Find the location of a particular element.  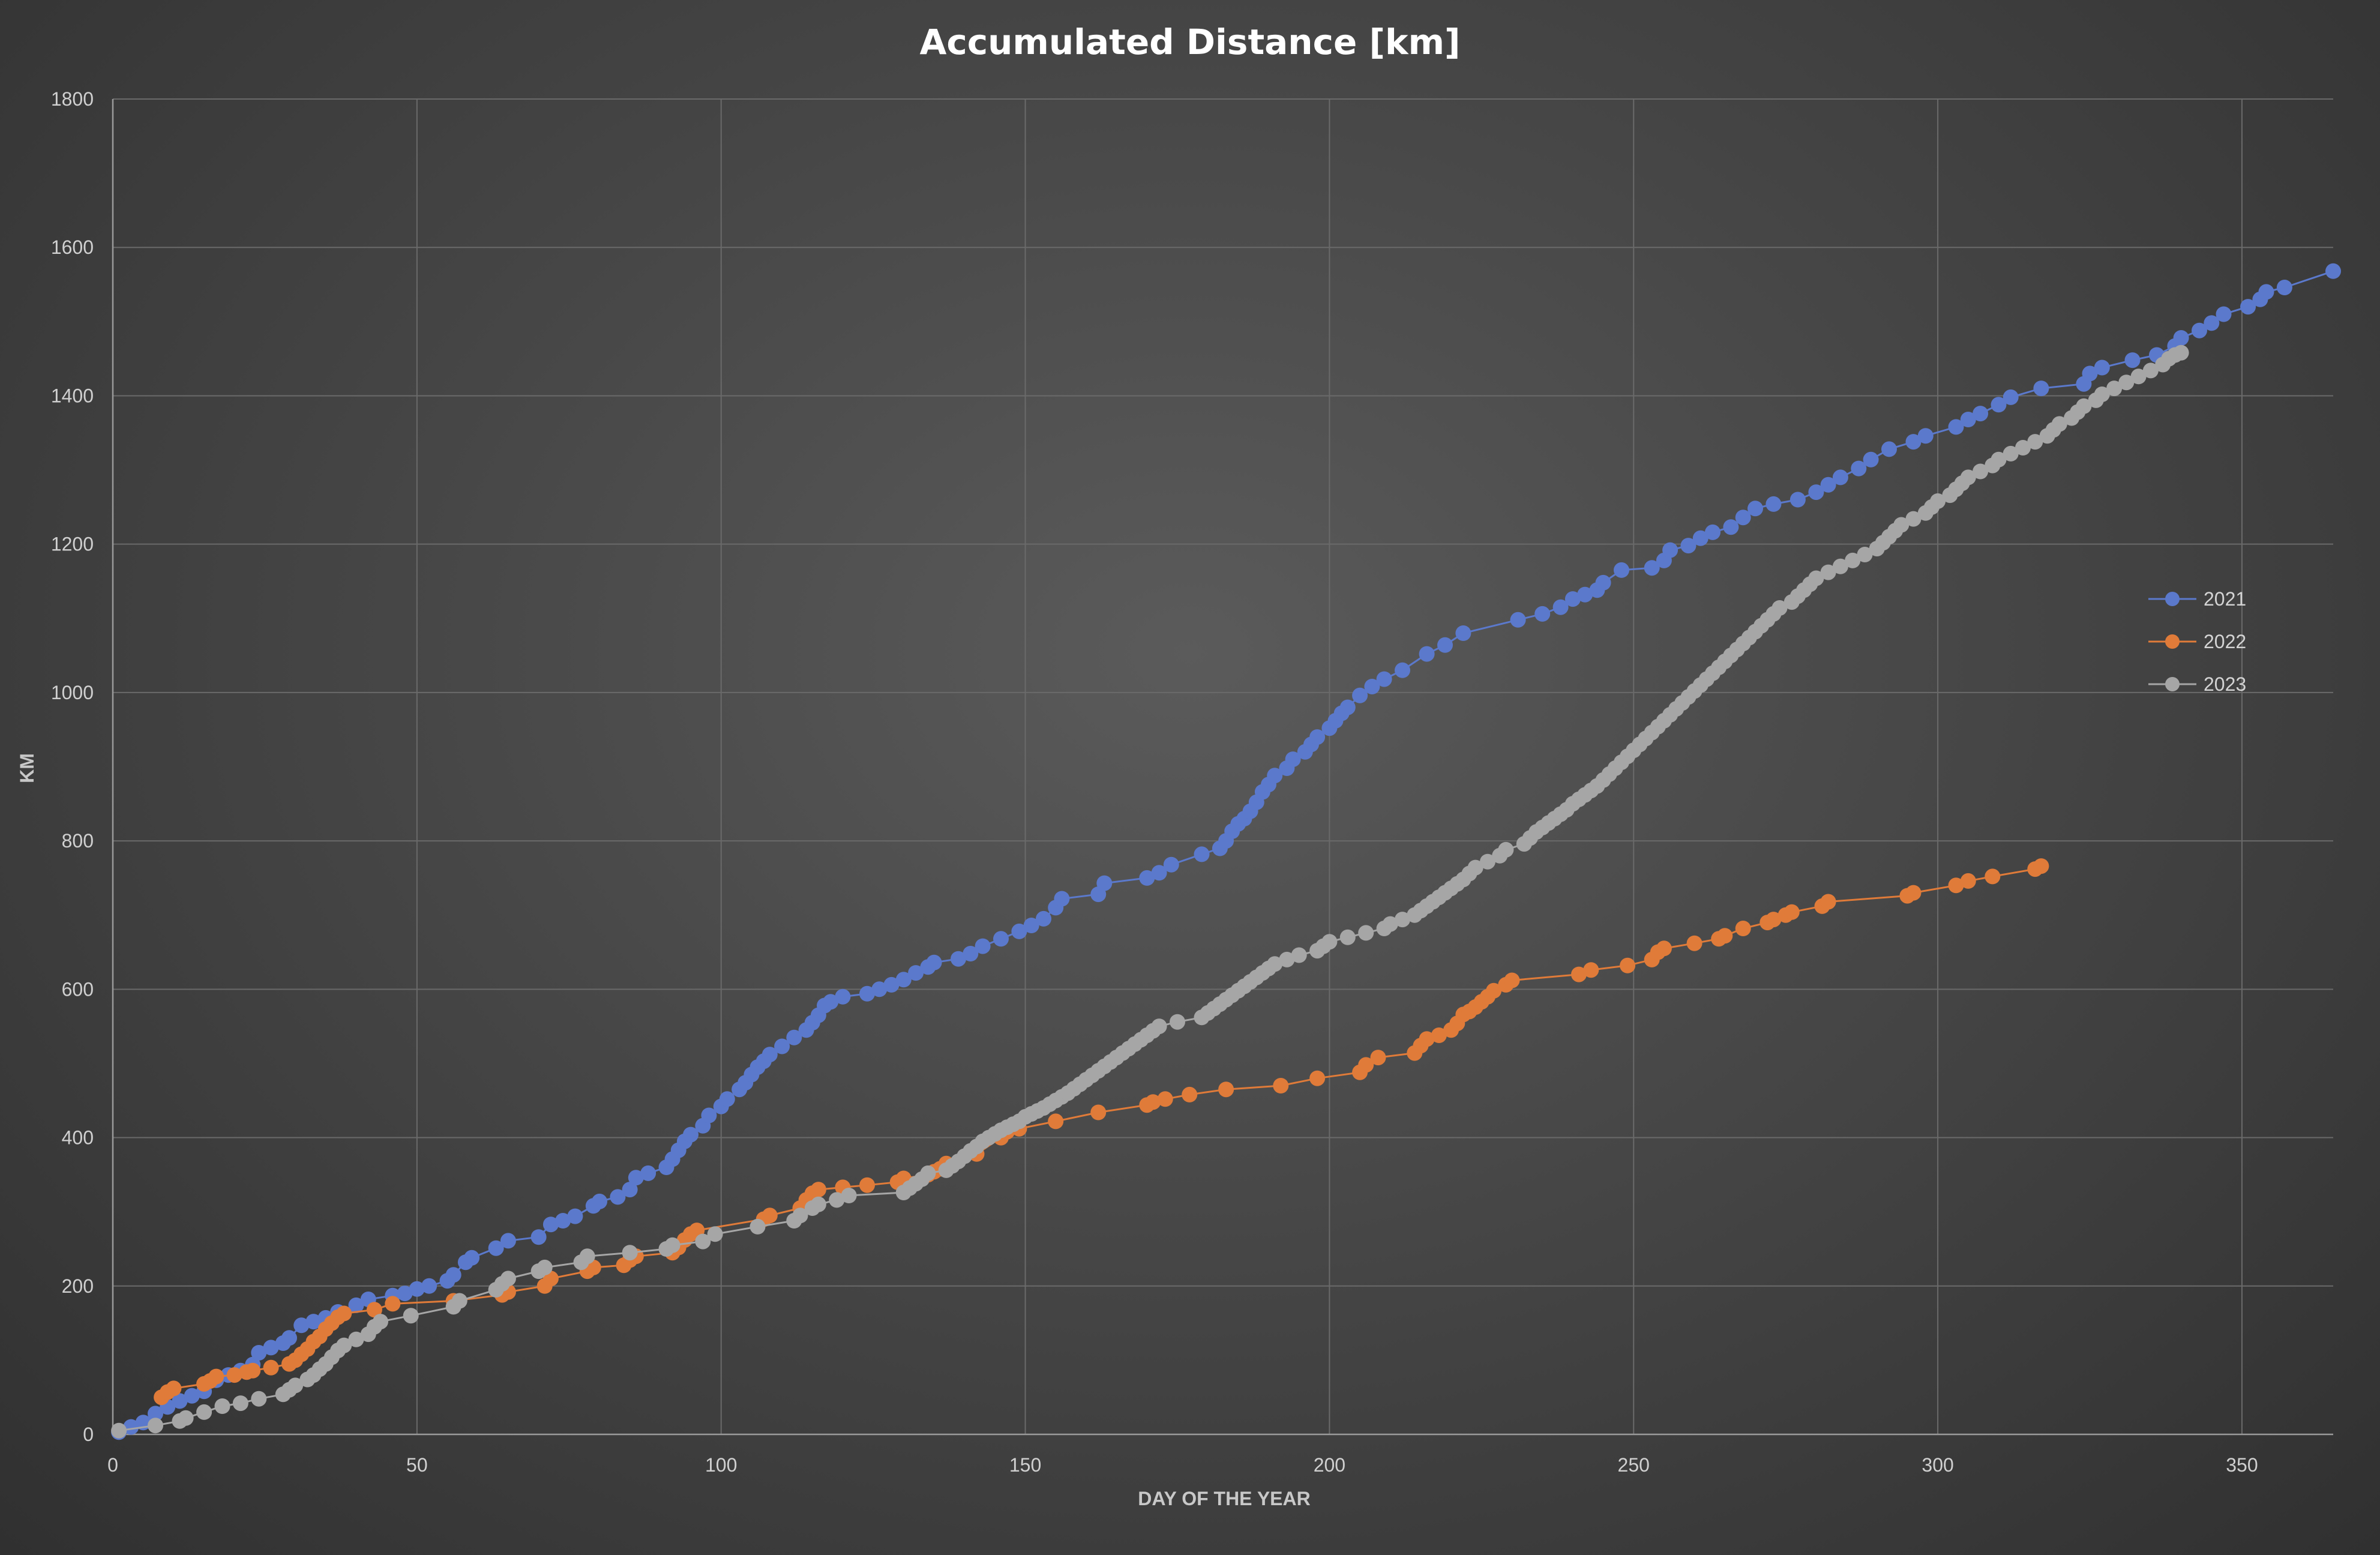

legend: 2021 2022 2023 is located at coordinates (2197, 641).